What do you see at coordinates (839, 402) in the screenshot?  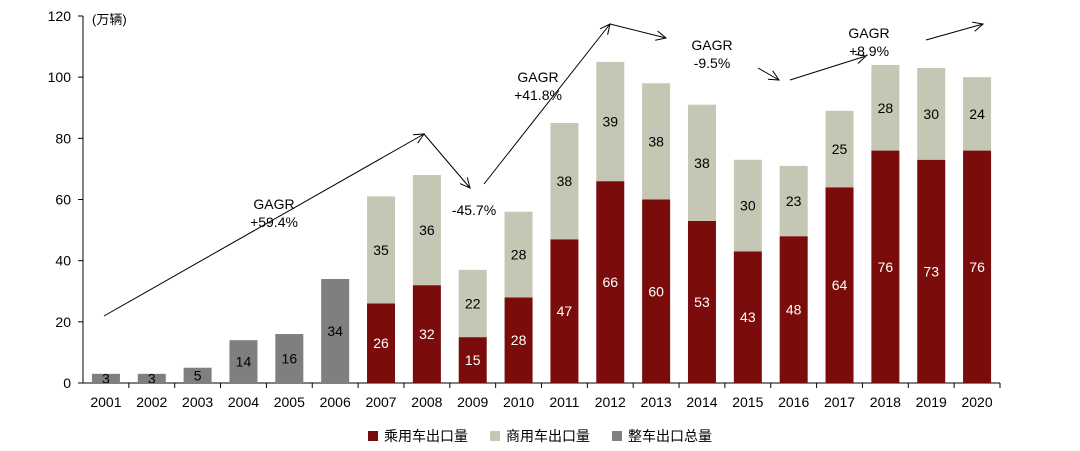 I see `x-tick-label: 2017` at bounding box center [839, 402].